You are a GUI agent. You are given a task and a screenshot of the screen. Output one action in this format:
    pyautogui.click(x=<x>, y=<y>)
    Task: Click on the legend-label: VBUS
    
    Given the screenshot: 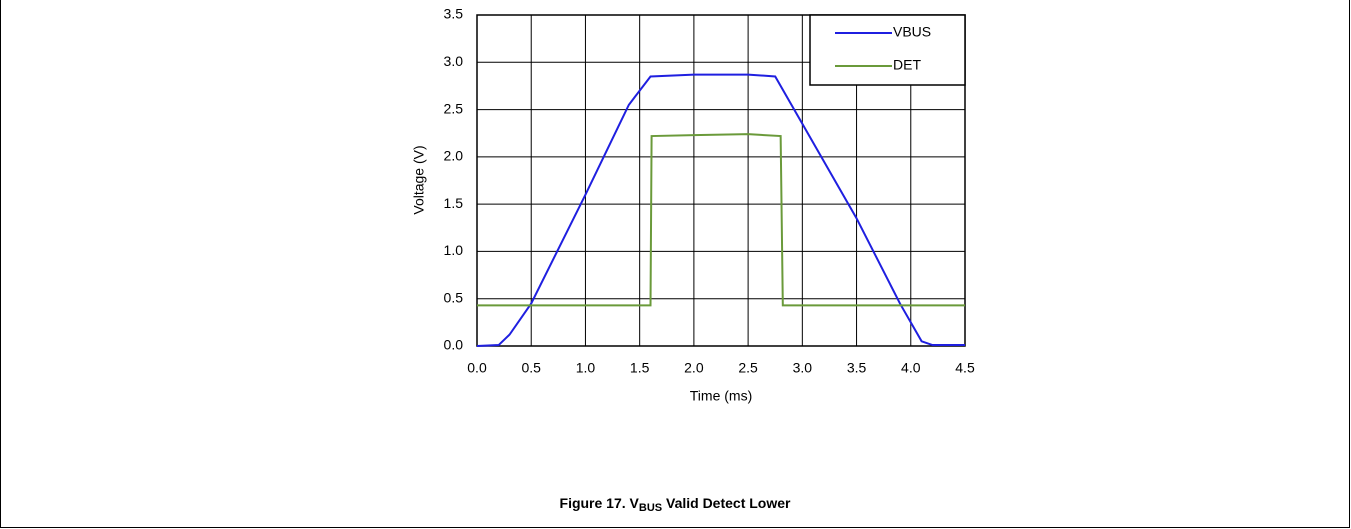 What is the action you would take?
    pyautogui.click(x=912, y=32)
    